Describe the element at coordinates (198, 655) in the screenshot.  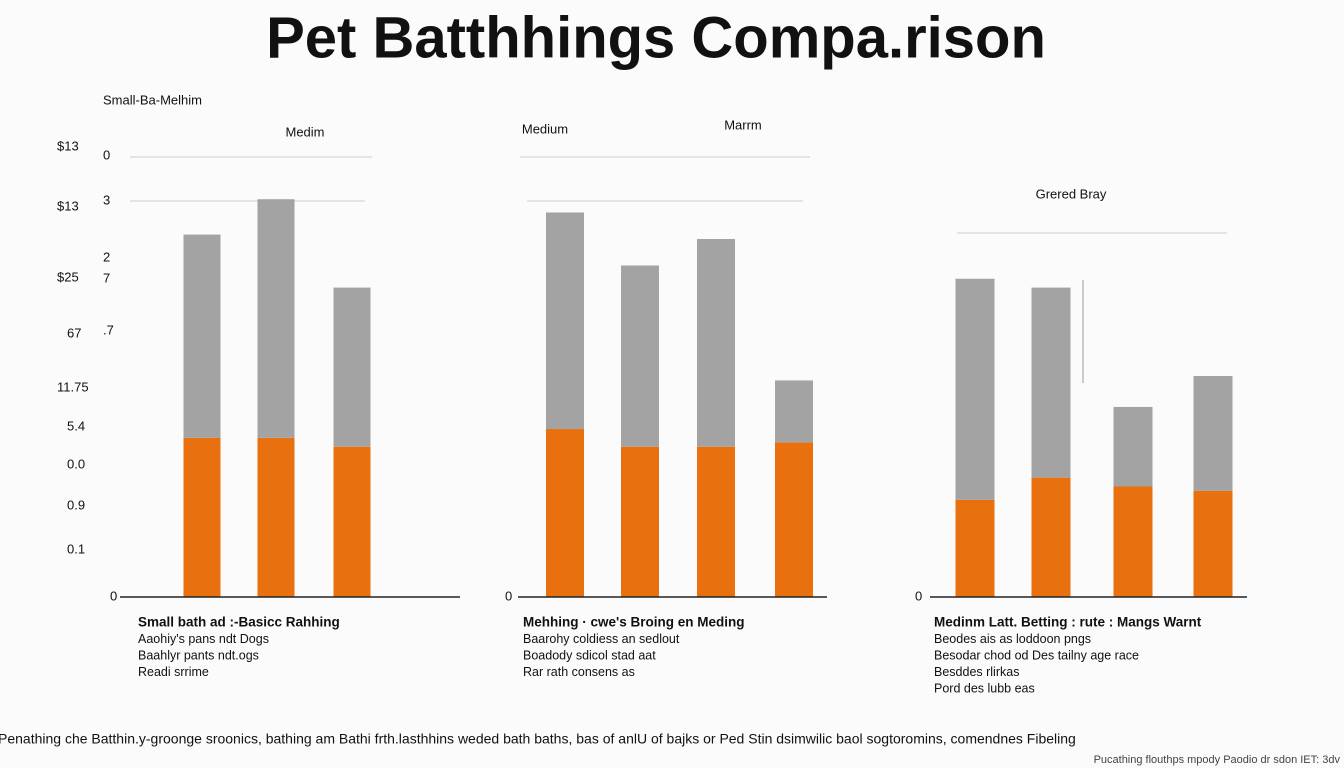
I see `caption: Baahlyr pants ndt.ogs` at that location.